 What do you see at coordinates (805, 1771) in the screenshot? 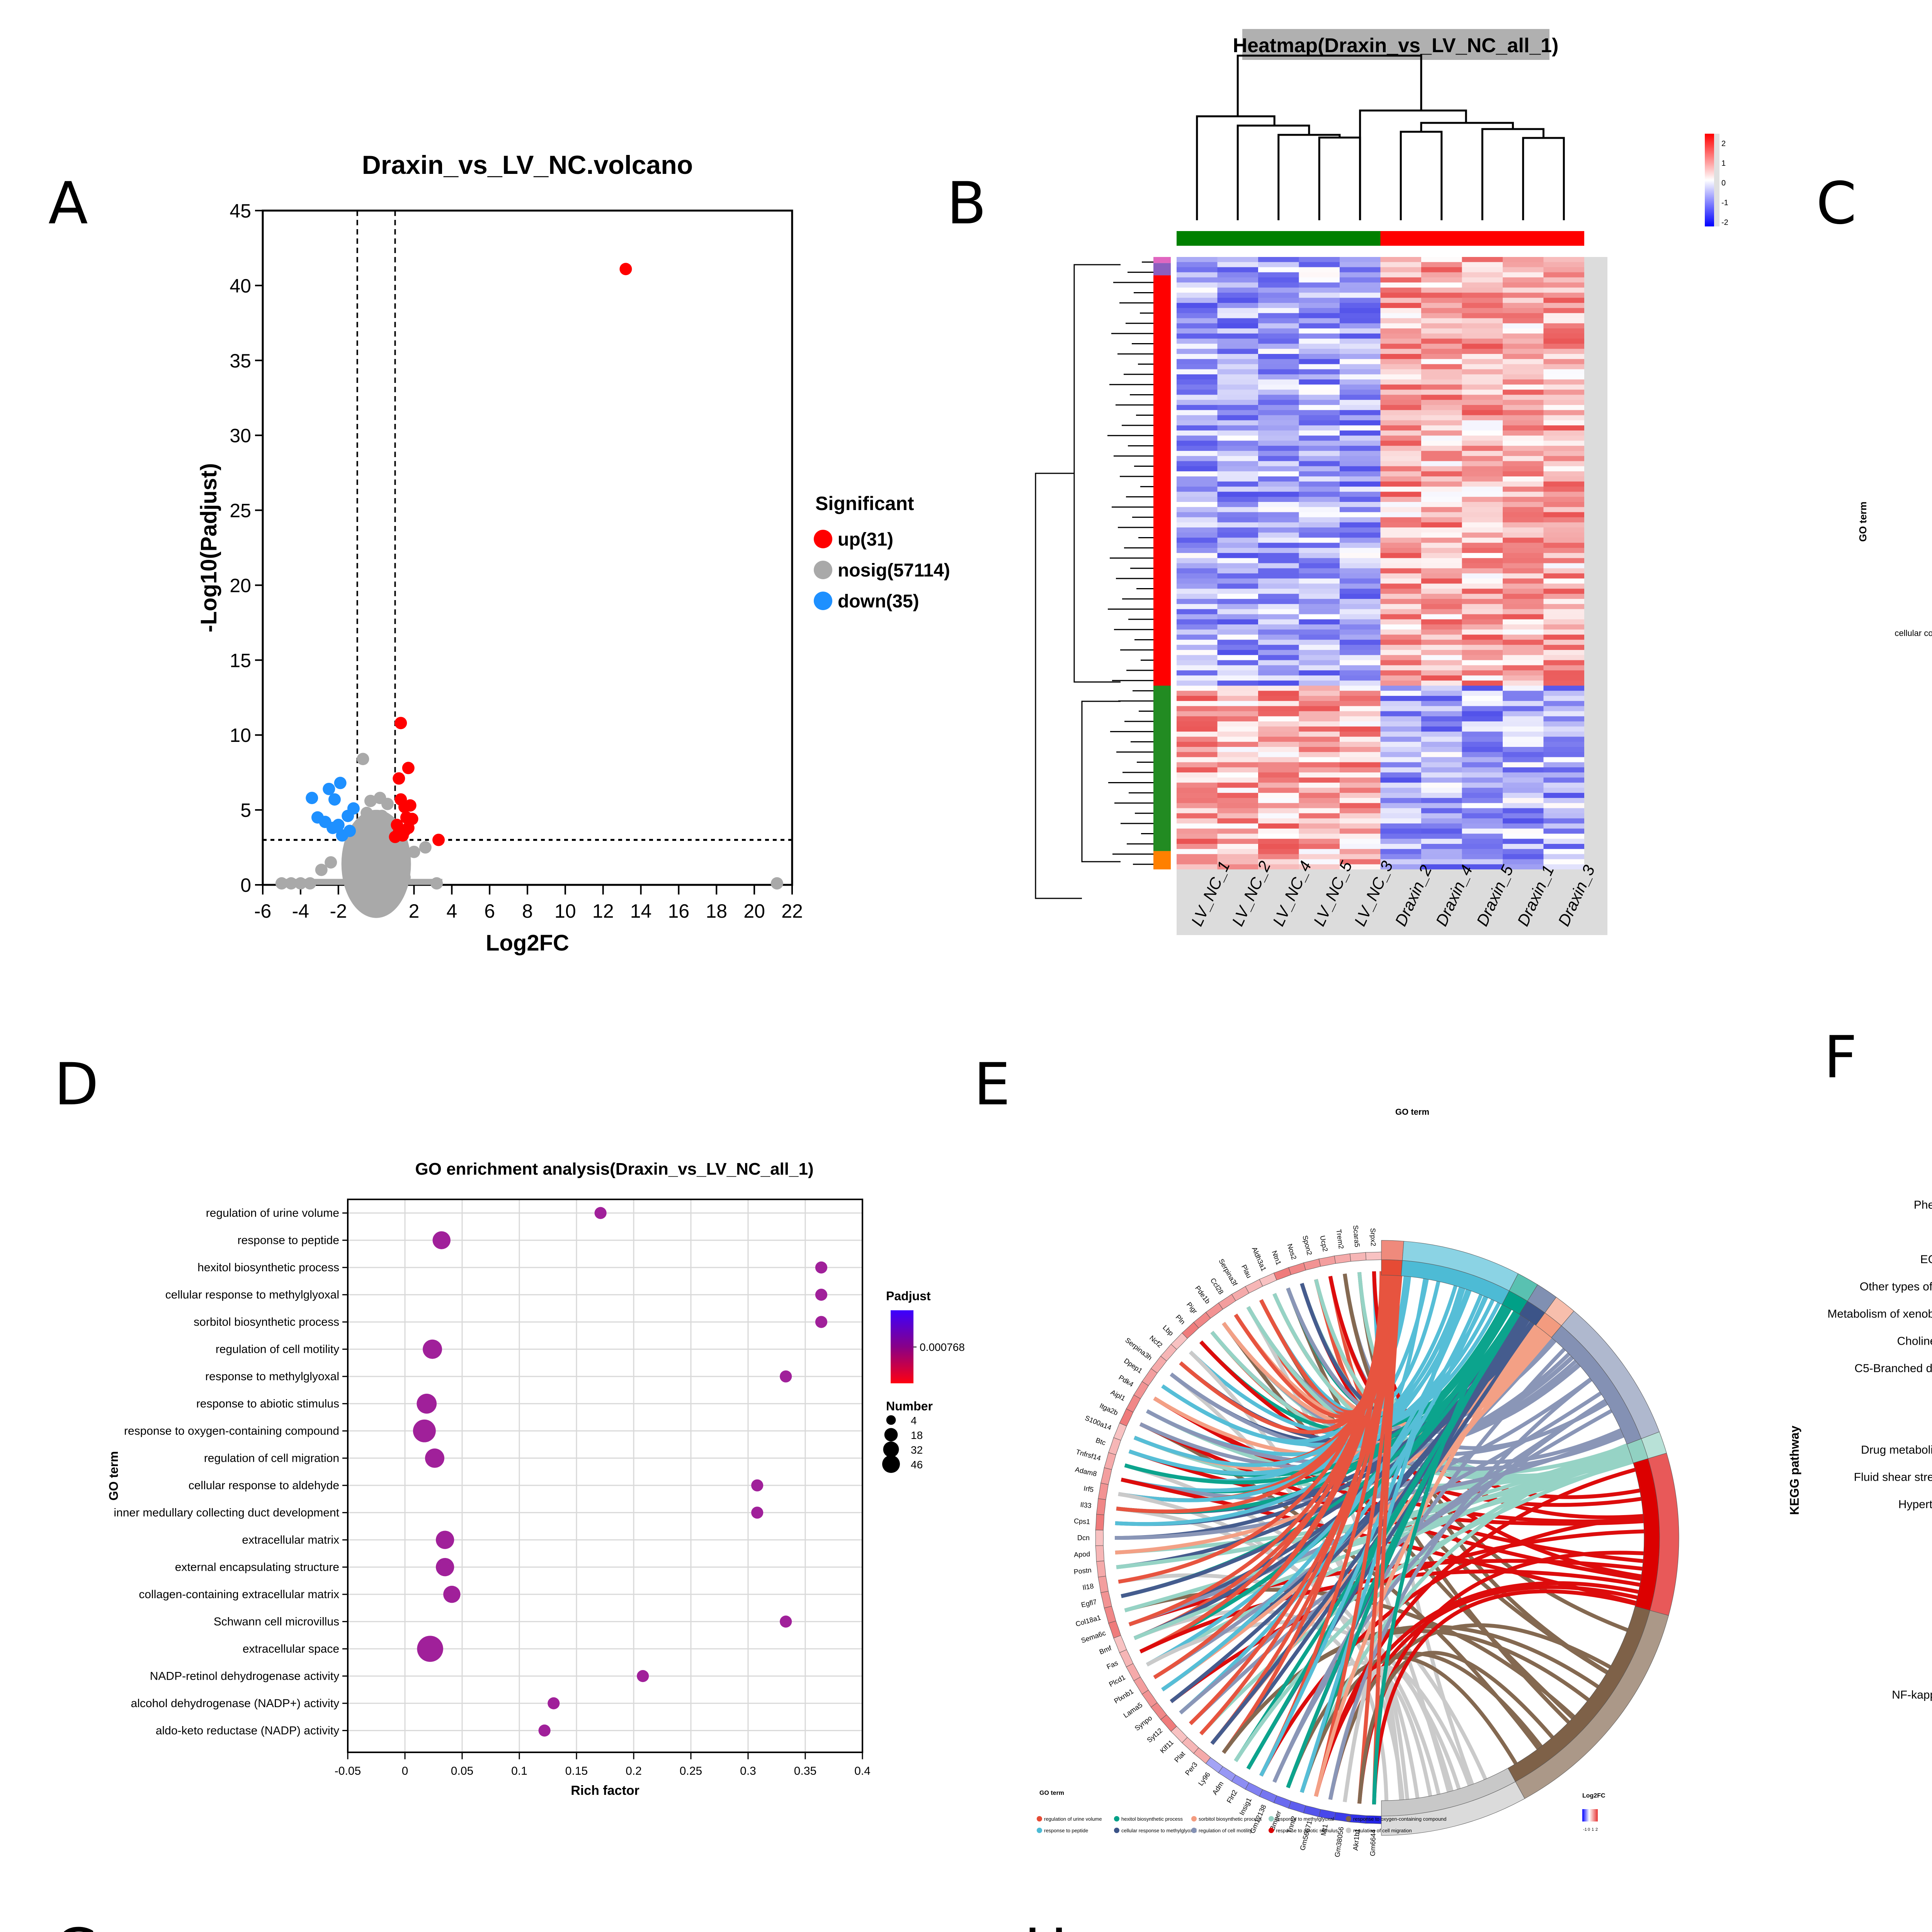
I see `x-tick-label: 0.35` at bounding box center [805, 1771].